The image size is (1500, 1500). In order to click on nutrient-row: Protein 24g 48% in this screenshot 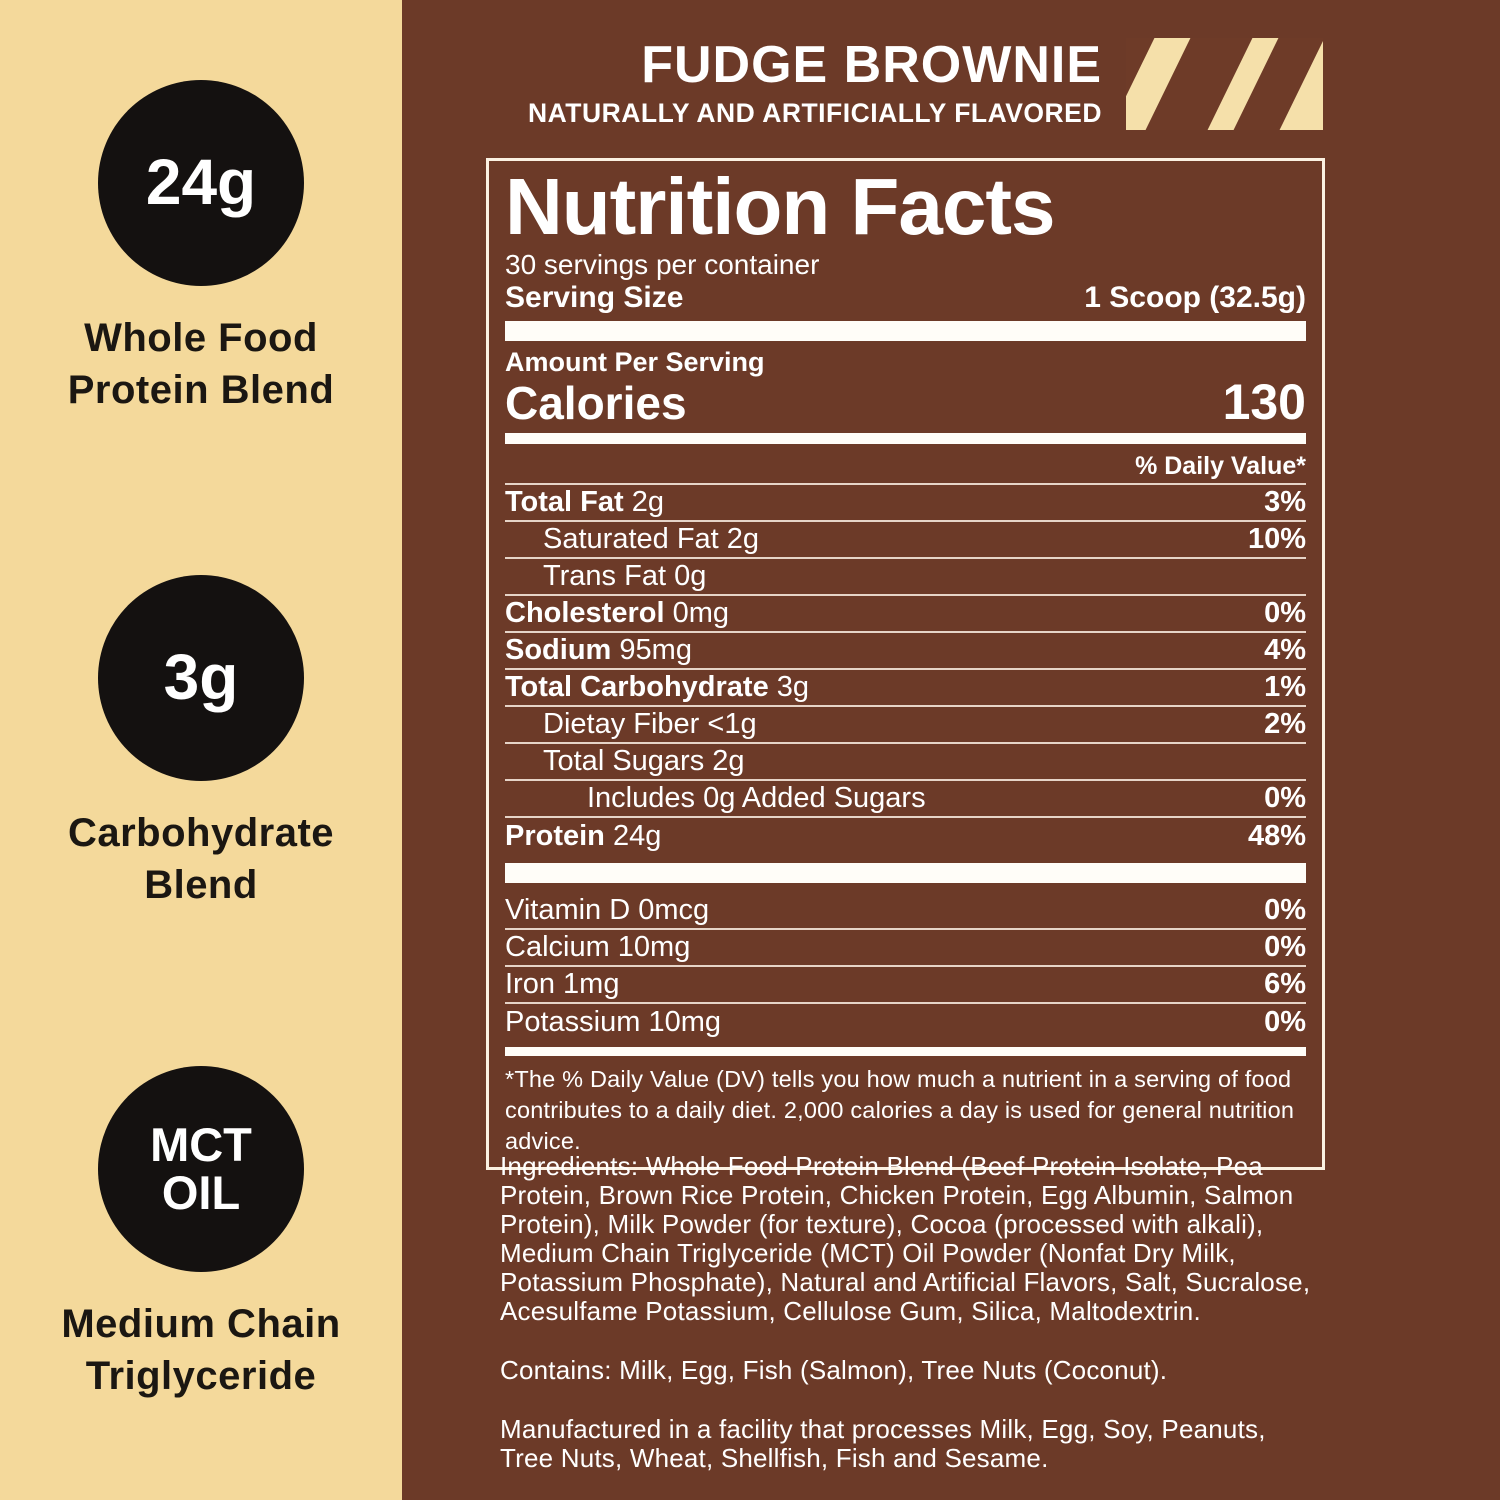, I will do `click(905, 836)`.